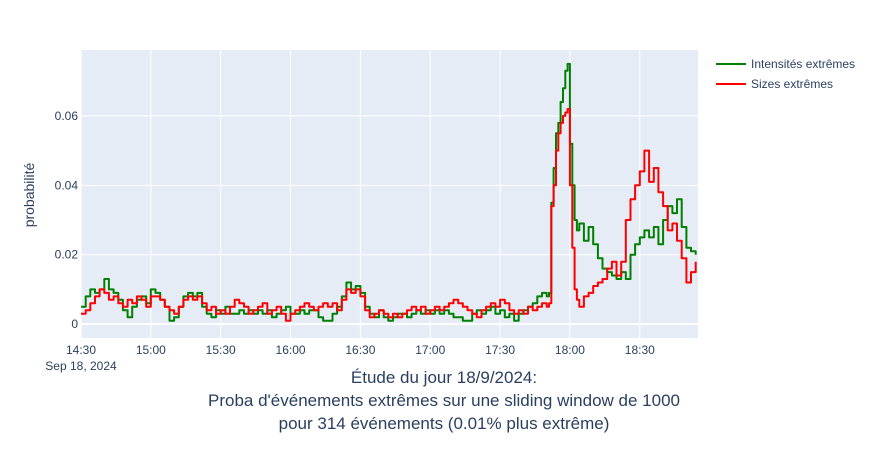 Image resolution: width=888 pixels, height=455 pixels. I want to click on y-axis-ticks: 0 0.02 0.04 0.06, so click(67, 220).